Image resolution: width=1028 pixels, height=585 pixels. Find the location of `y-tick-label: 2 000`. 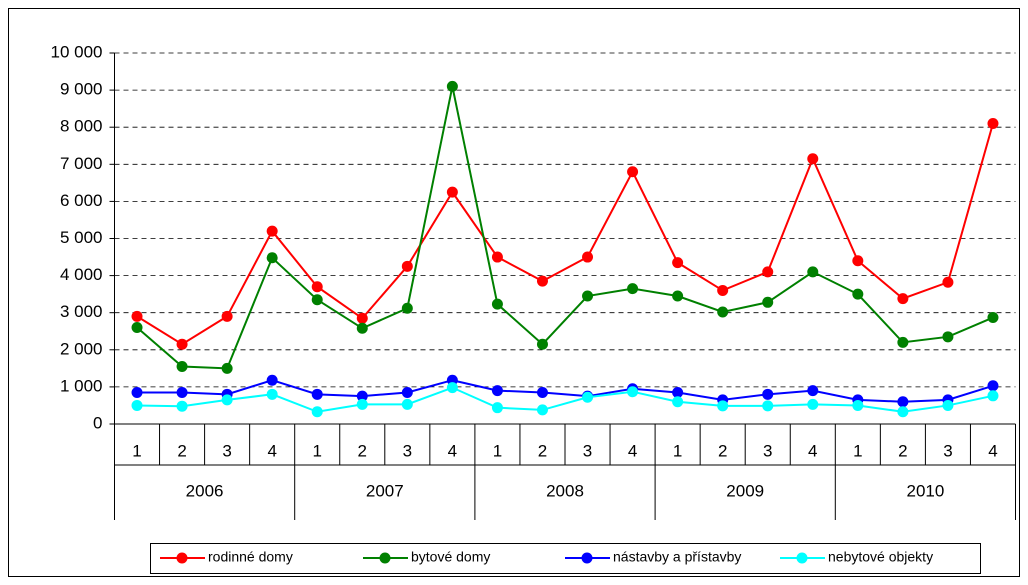

y-tick-label: 2 000 is located at coordinates (81, 348).